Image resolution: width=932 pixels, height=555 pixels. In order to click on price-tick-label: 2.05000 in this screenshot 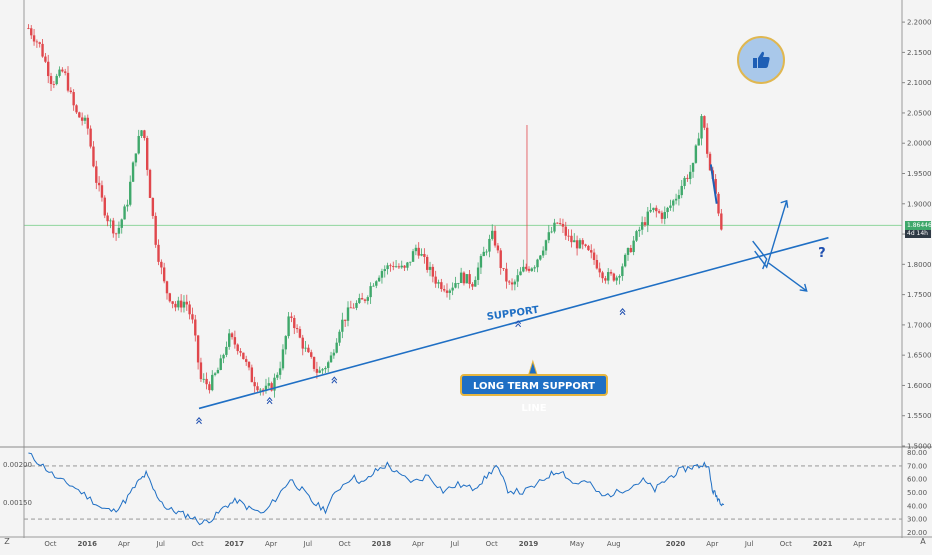, I will do `click(919, 113)`.